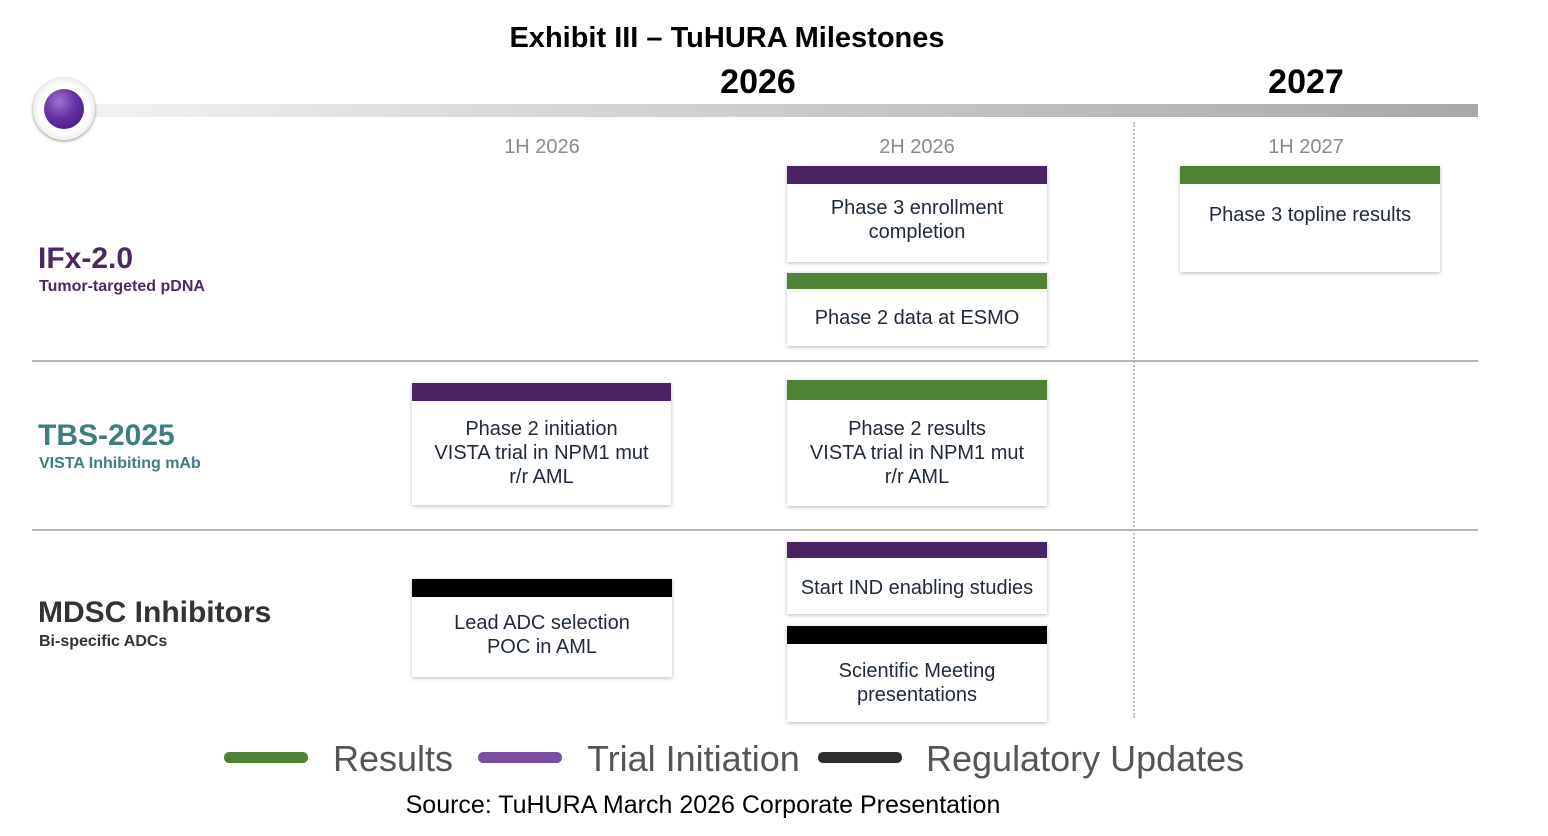 The width and height of the screenshot is (1548, 836). I want to click on year-divider, so click(1134, 420).